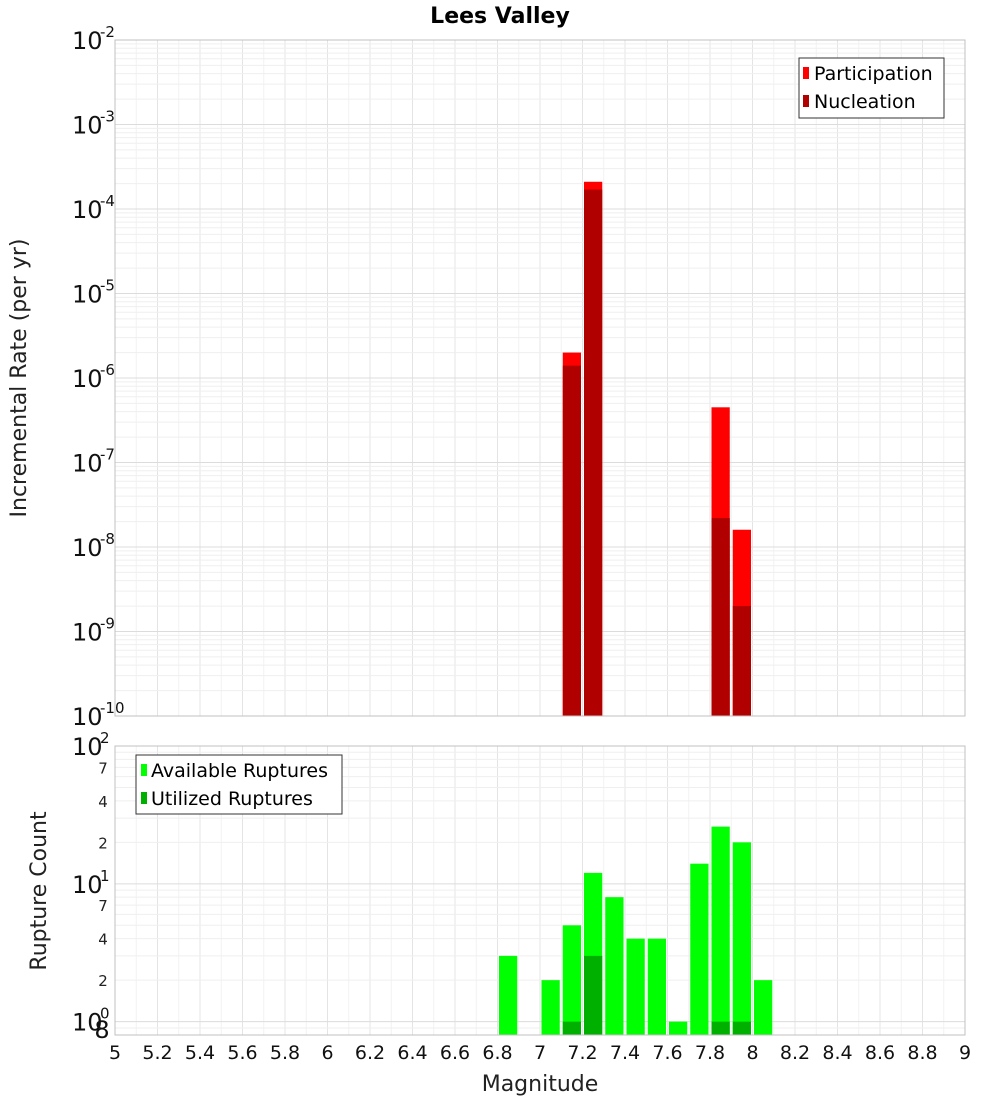  I want to click on x-tick-label: 6.8, so click(497, 1053).